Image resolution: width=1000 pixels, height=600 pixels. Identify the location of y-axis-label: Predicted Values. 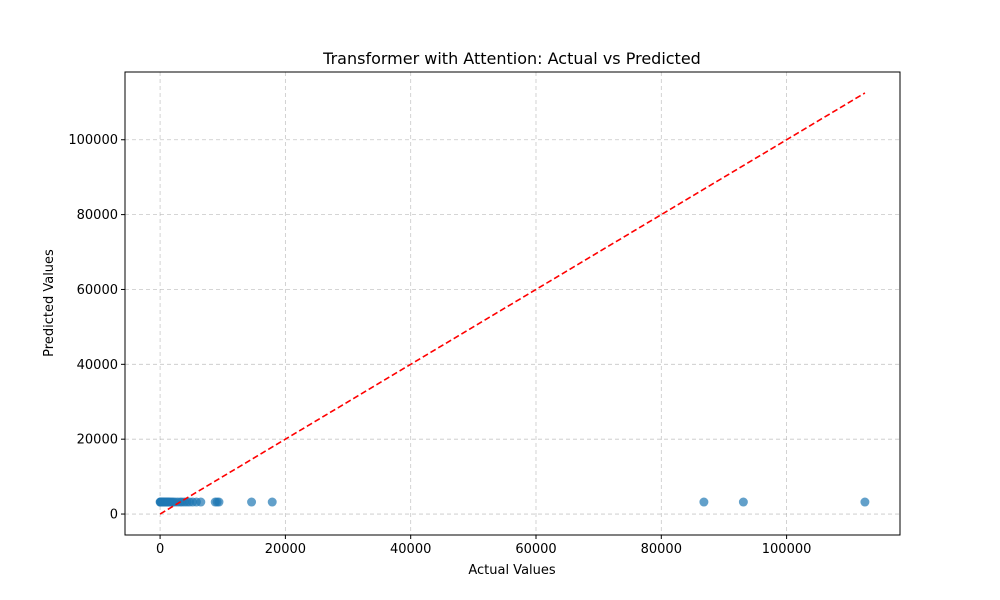
(49, 303).